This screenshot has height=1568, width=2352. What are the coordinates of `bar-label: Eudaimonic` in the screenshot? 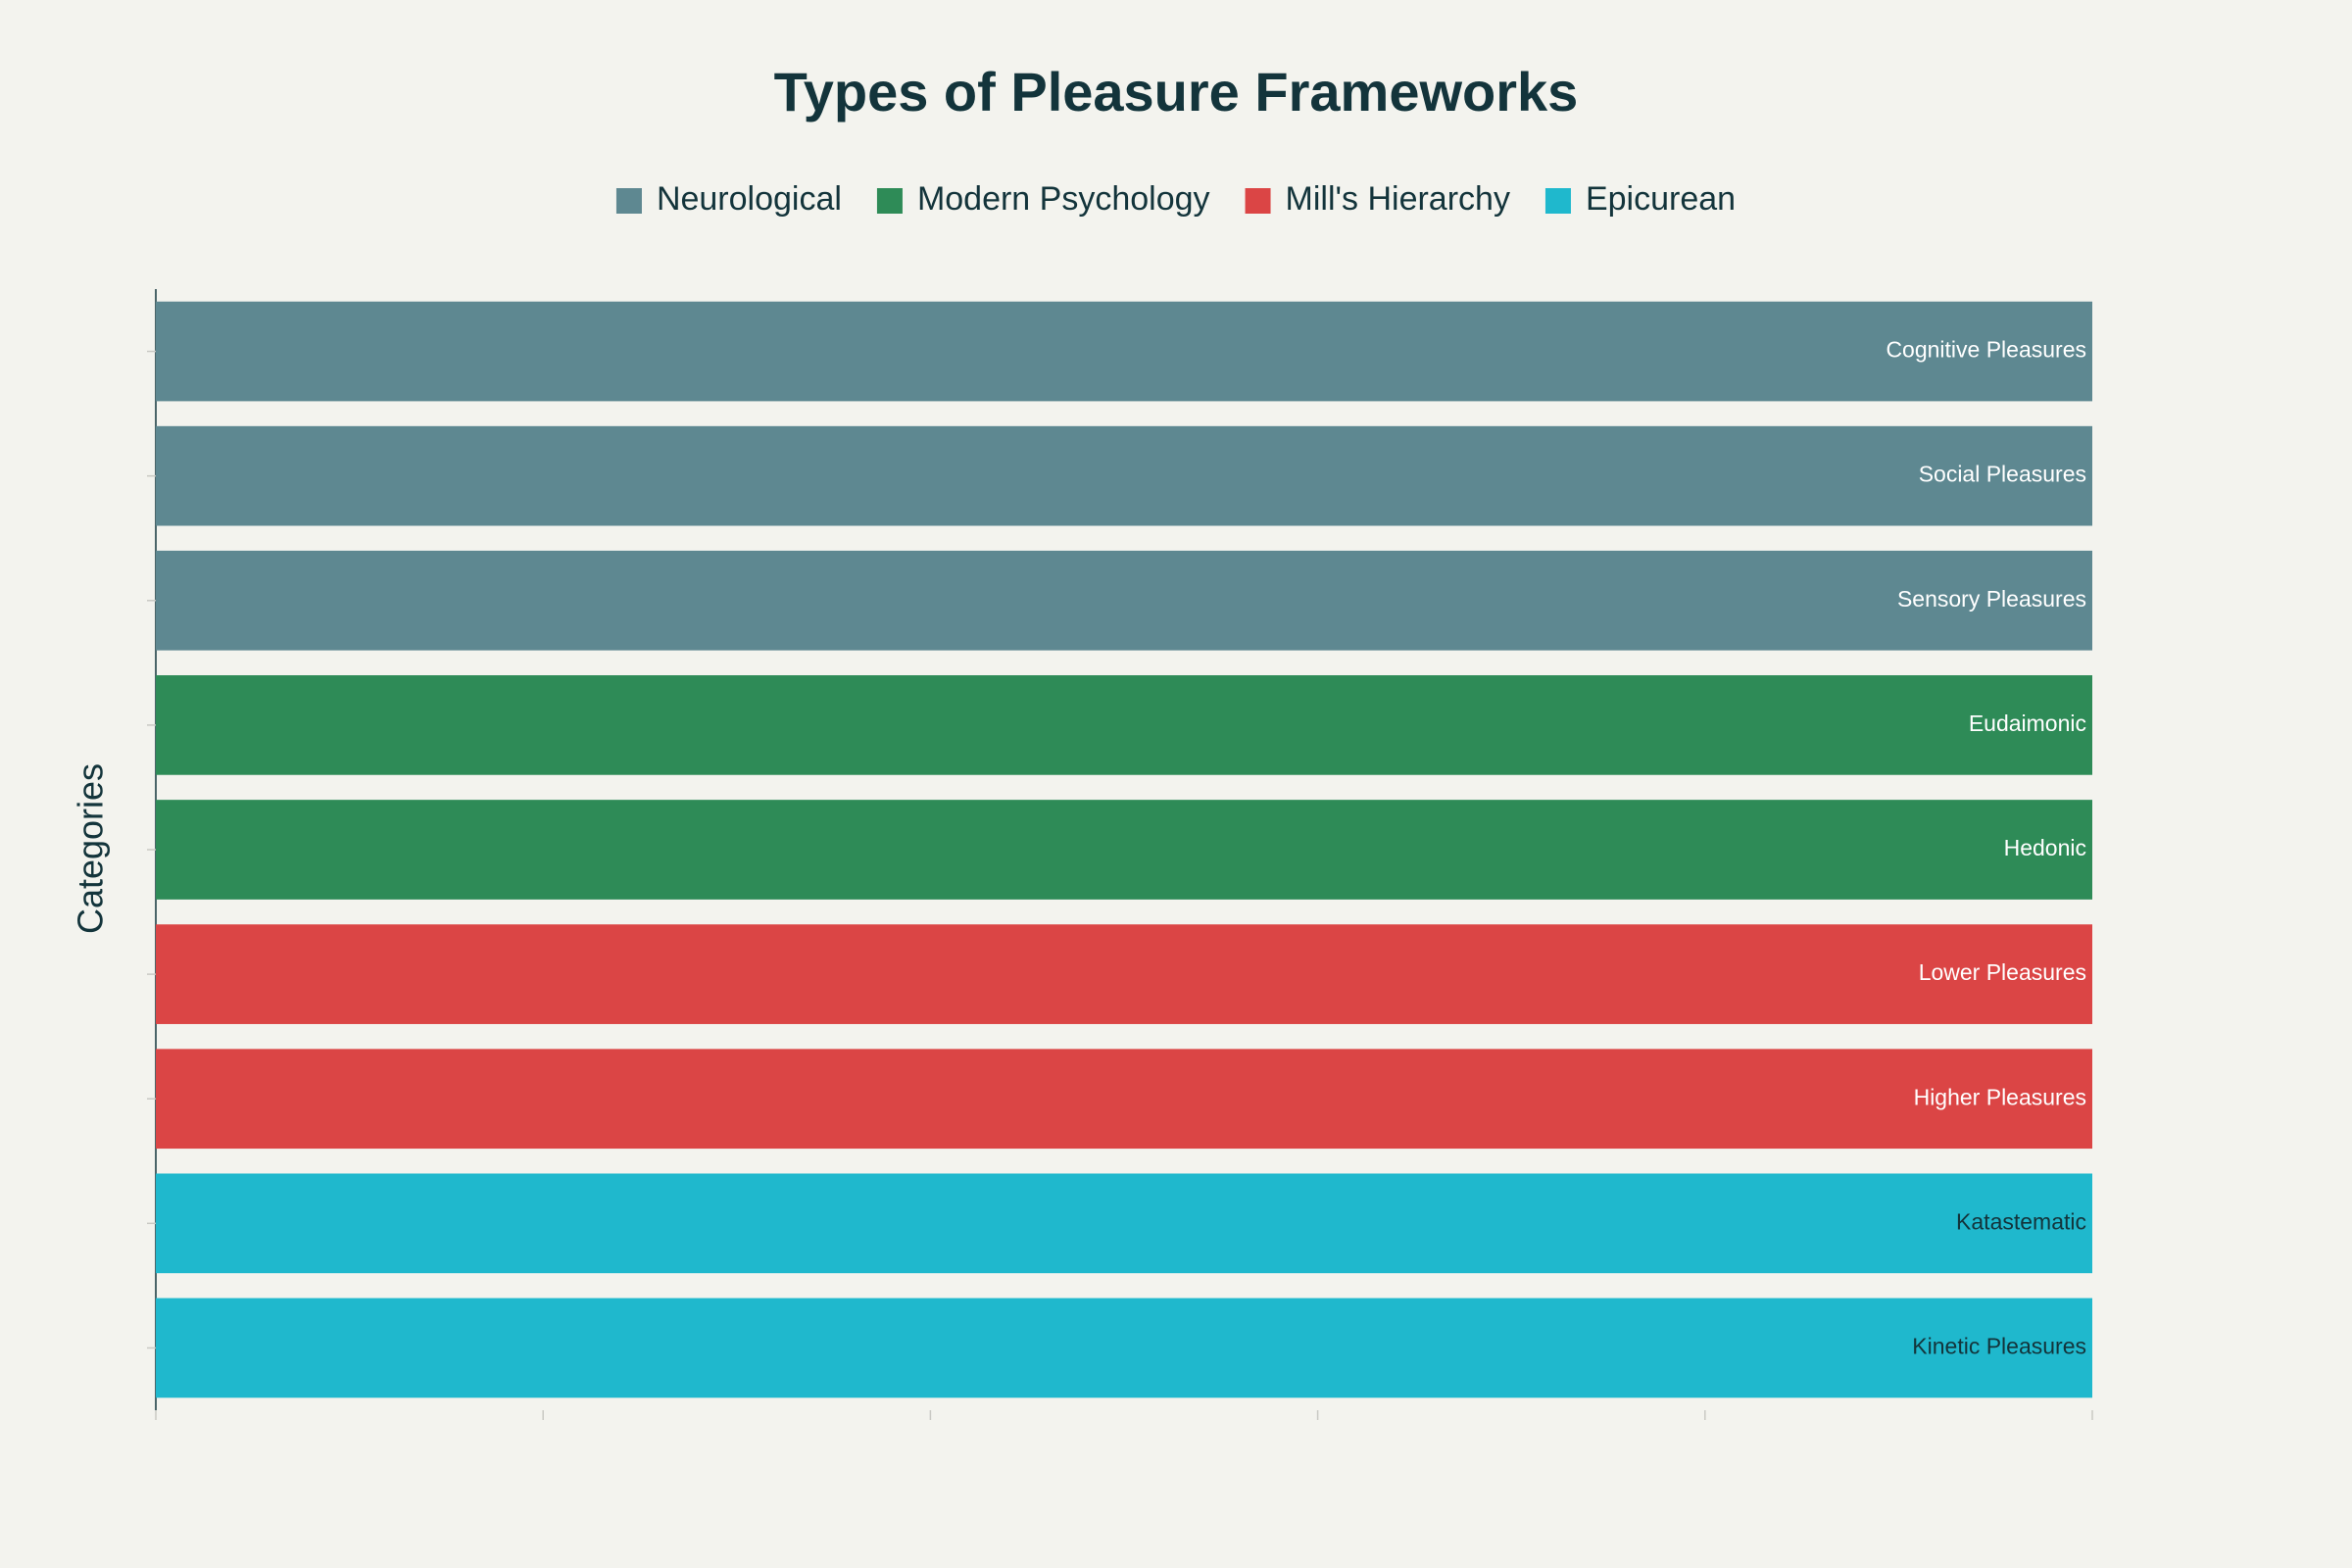 It's located at (2027, 723).